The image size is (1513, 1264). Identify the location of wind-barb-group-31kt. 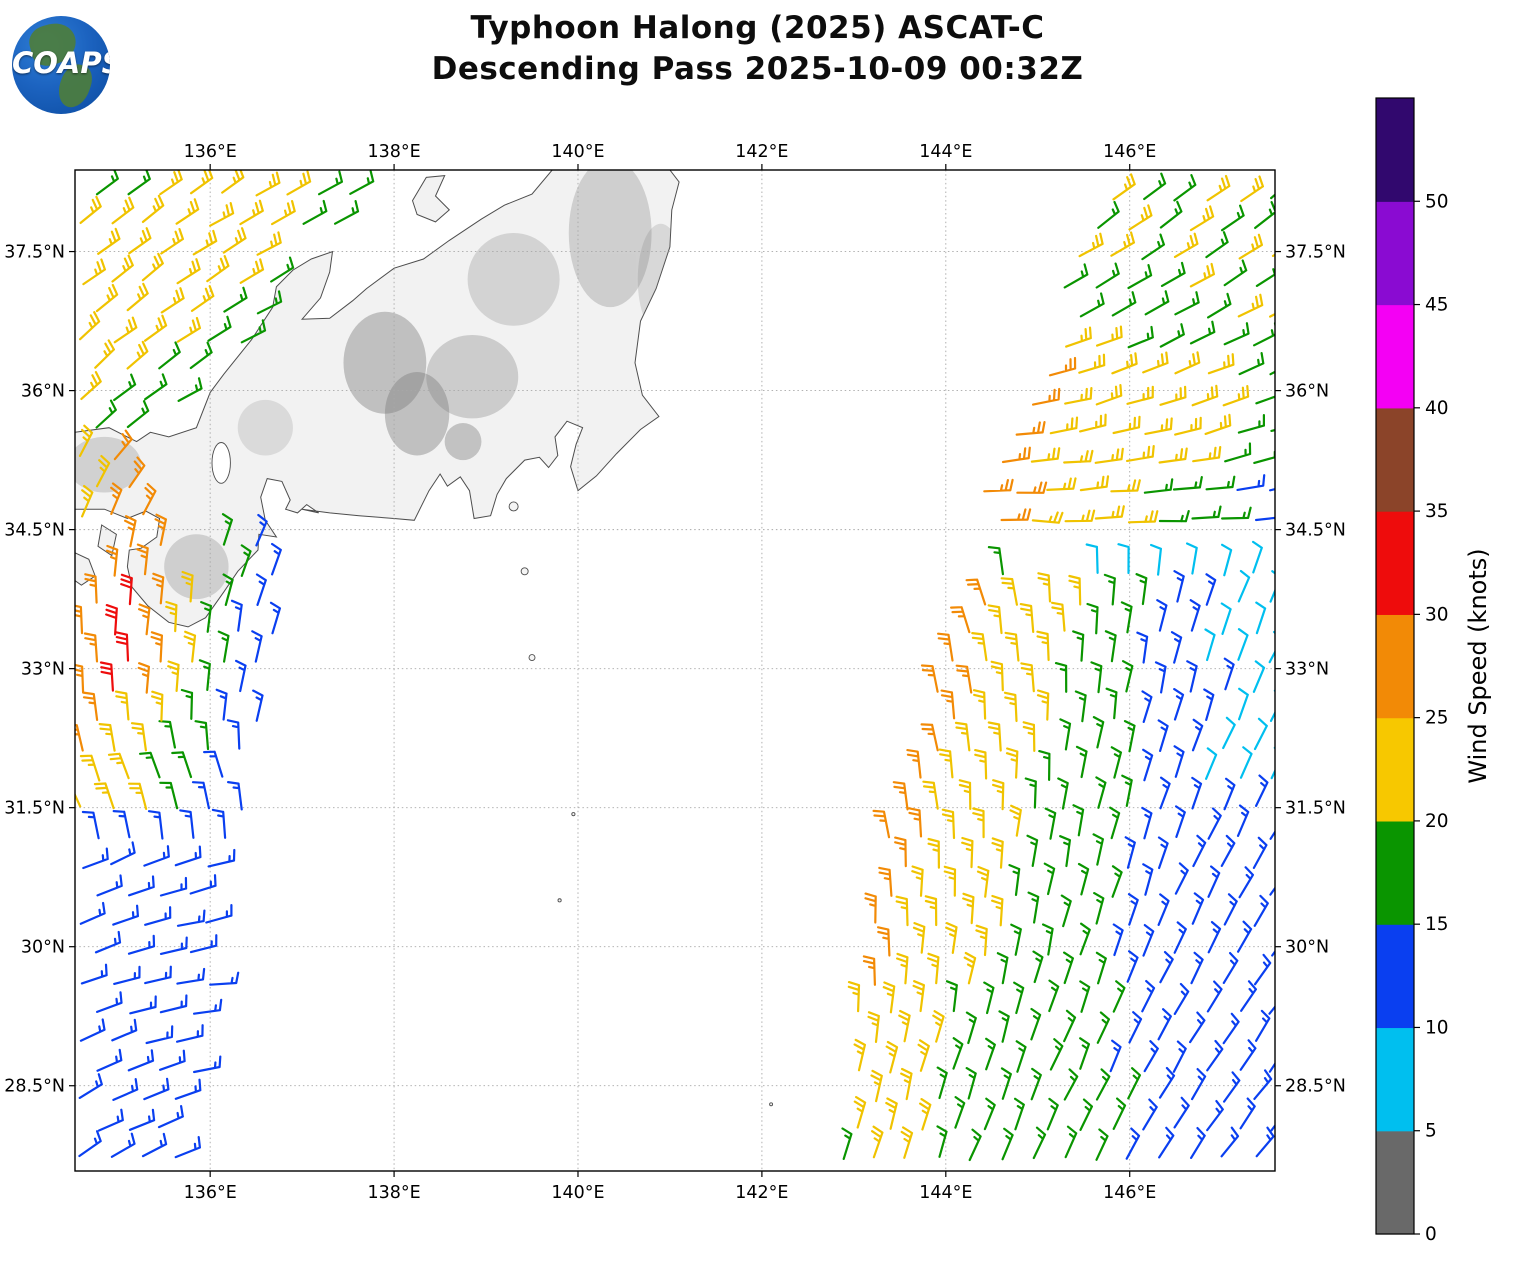
(116, 632).